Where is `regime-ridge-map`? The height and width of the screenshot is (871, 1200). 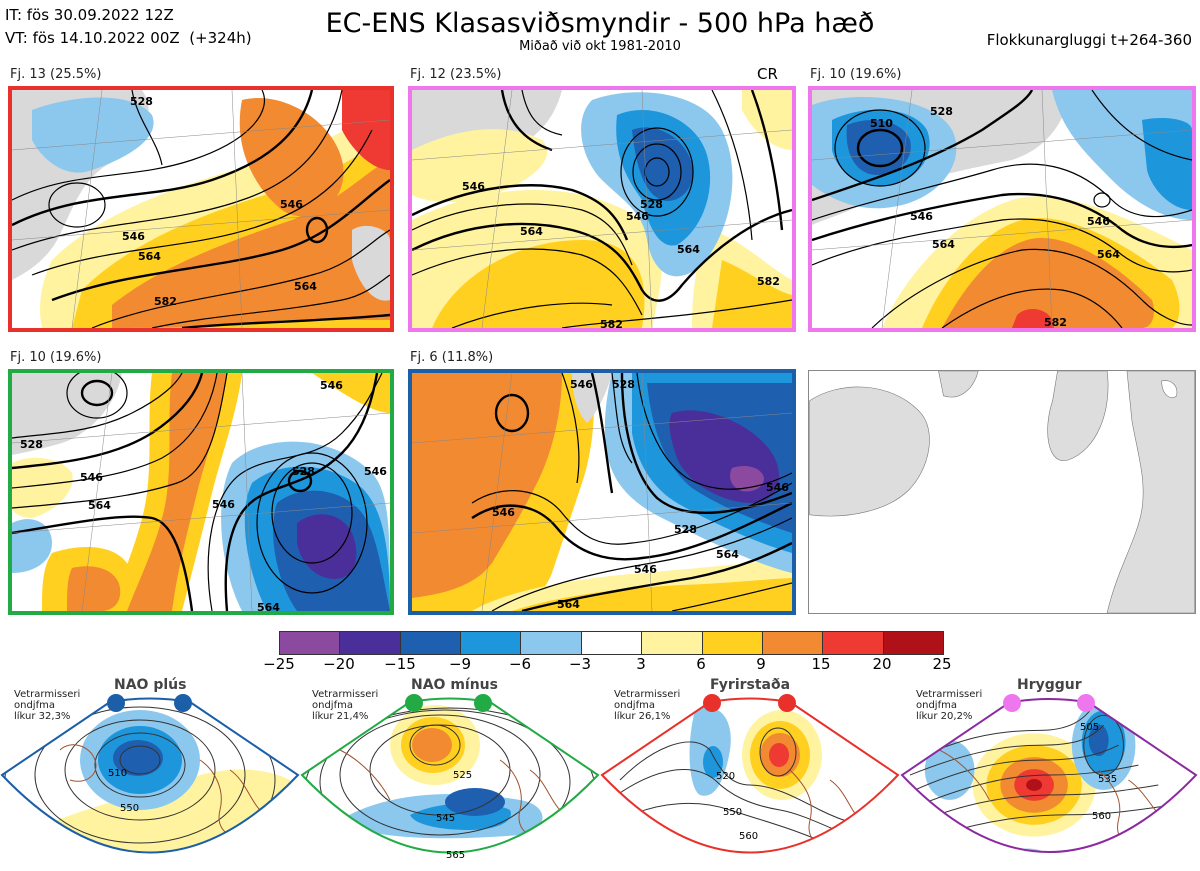
regime-ridge-map is located at coordinates (1049, 780).